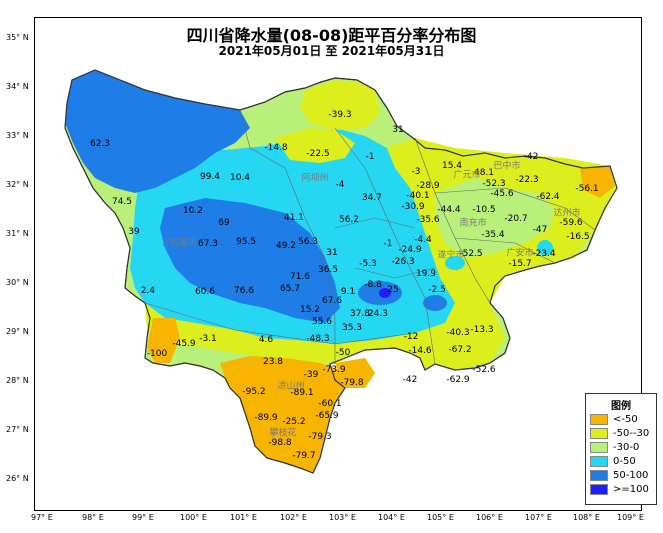  I want to click on lat-label: 35° N, so click(17, 37).